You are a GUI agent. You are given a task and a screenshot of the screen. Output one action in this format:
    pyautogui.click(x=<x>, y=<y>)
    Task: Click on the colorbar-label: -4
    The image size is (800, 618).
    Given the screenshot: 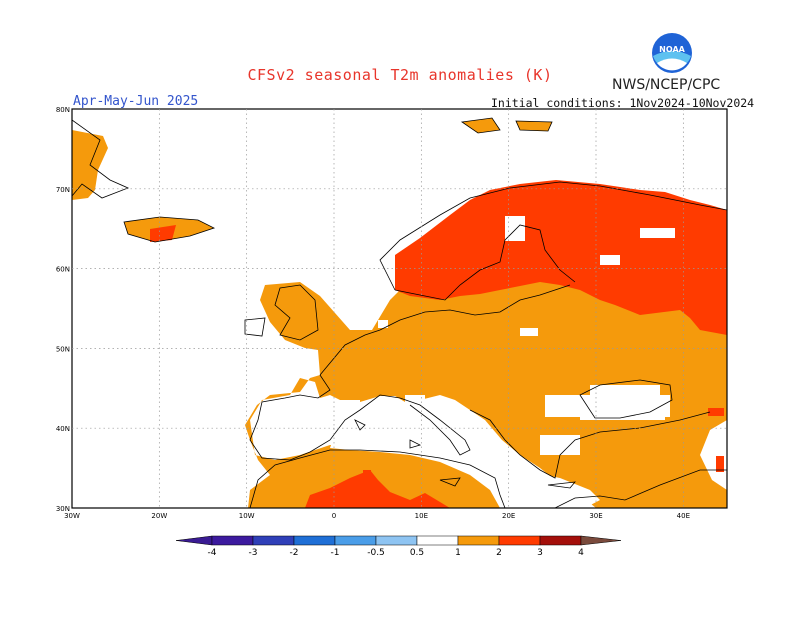 What is the action you would take?
    pyautogui.click(x=212, y=553)
    